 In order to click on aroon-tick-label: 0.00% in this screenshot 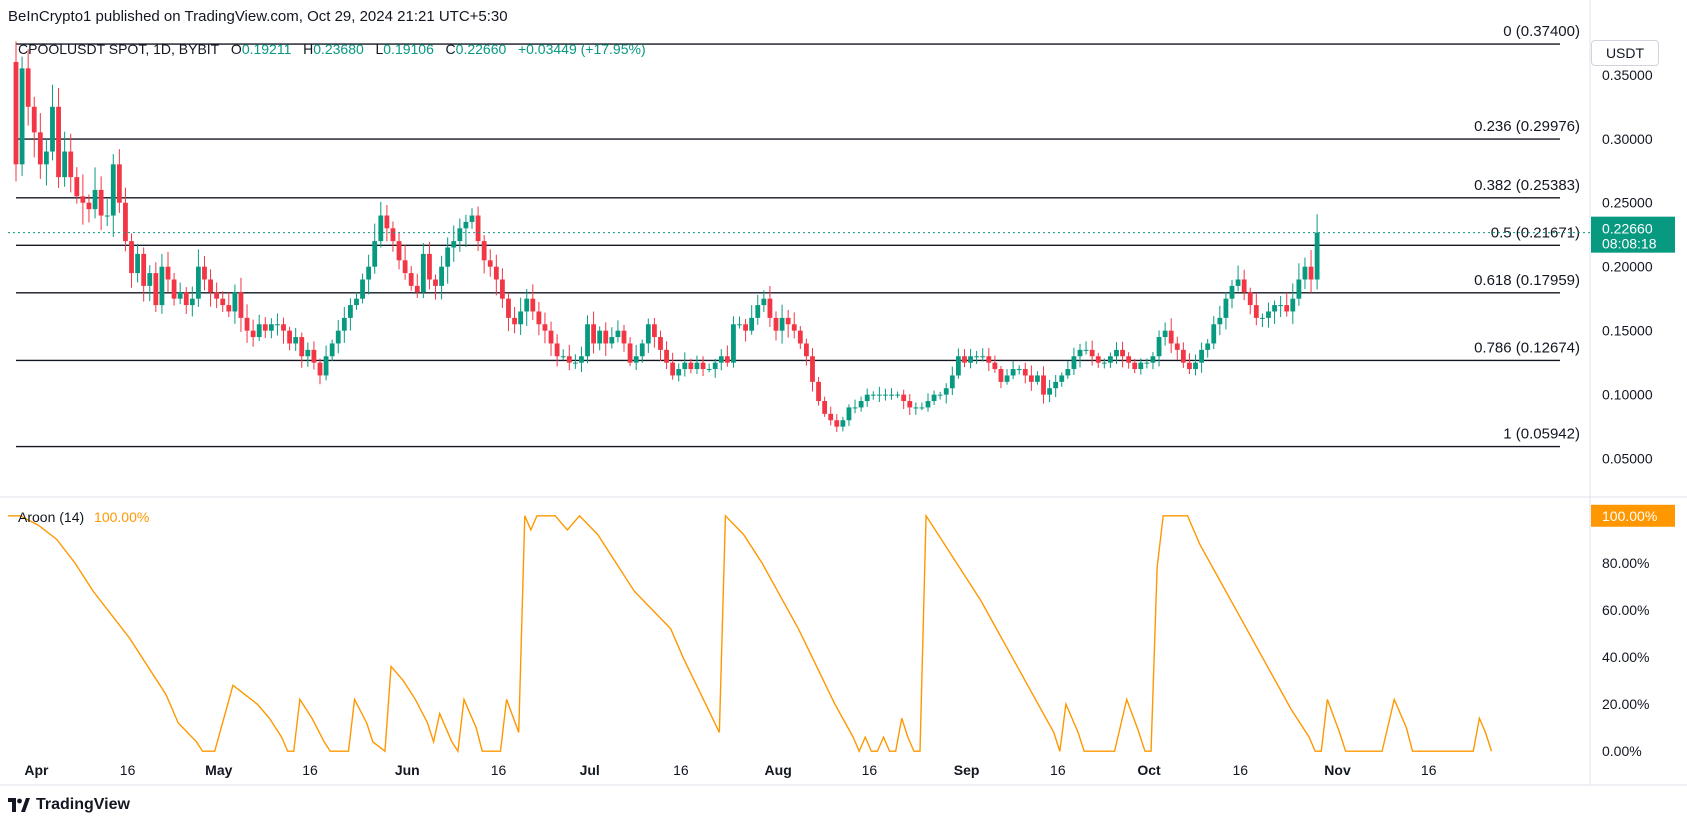, I will do `click(1622, 751)`.